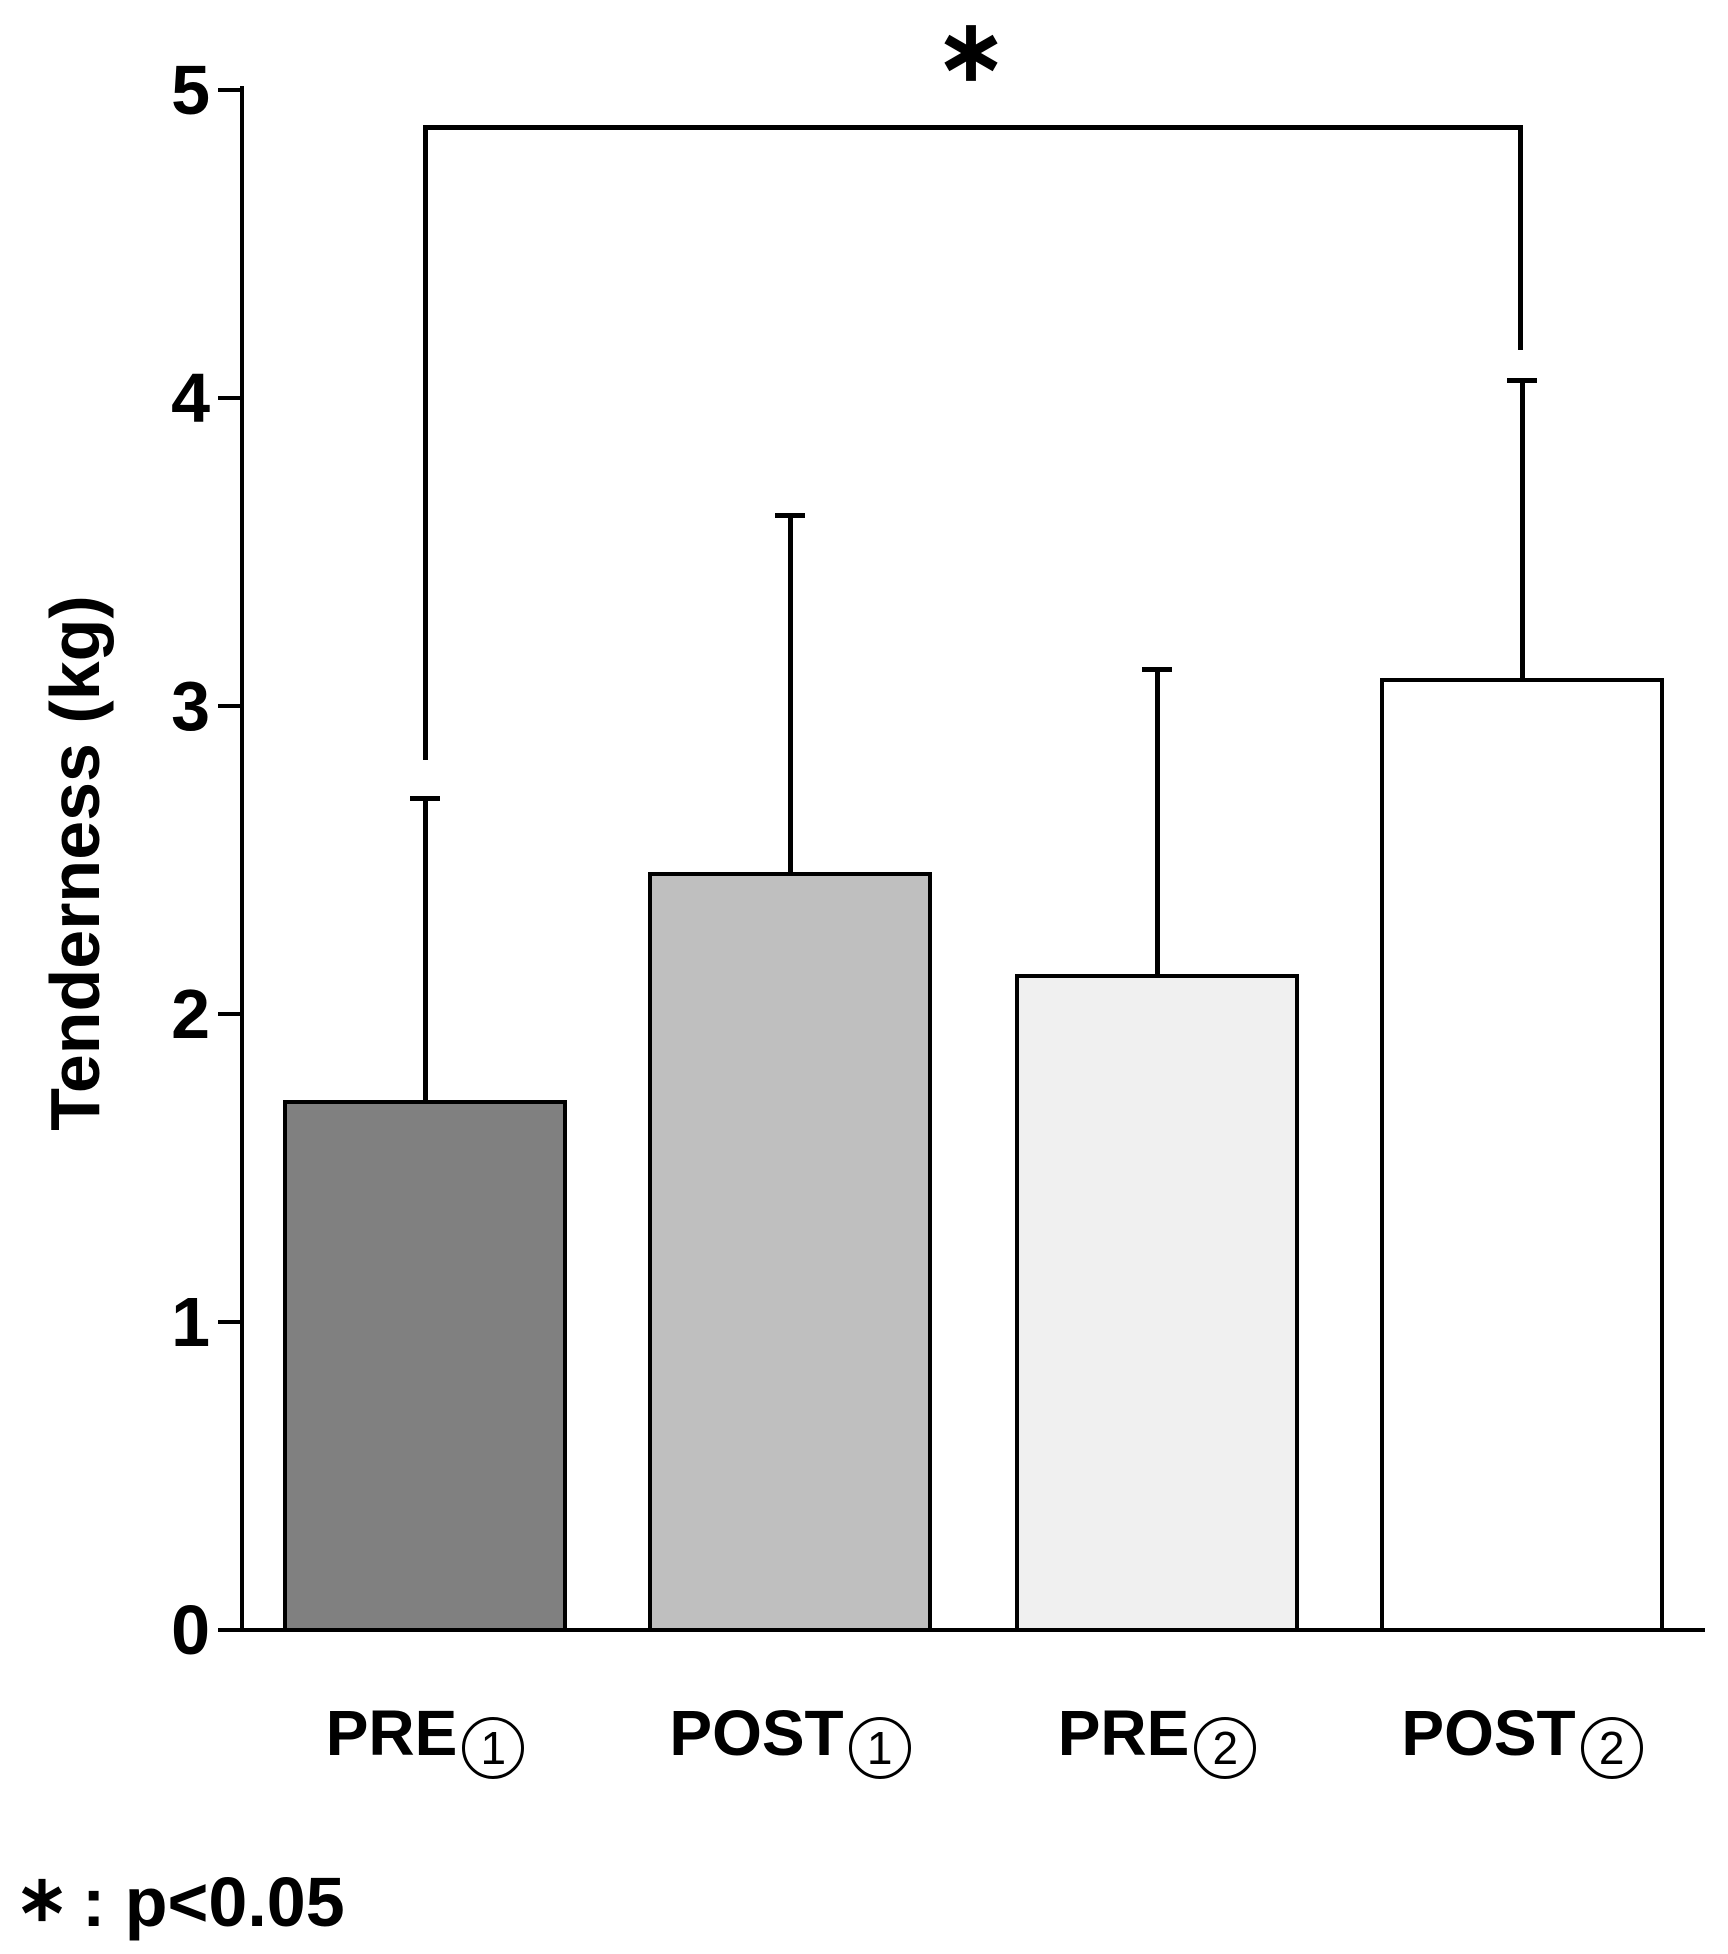 The width and height of the screenshot is (1728, 1954). Describe the element at coordinates (242, 859) in the screenshot. I see `y-axis-line` at that location.